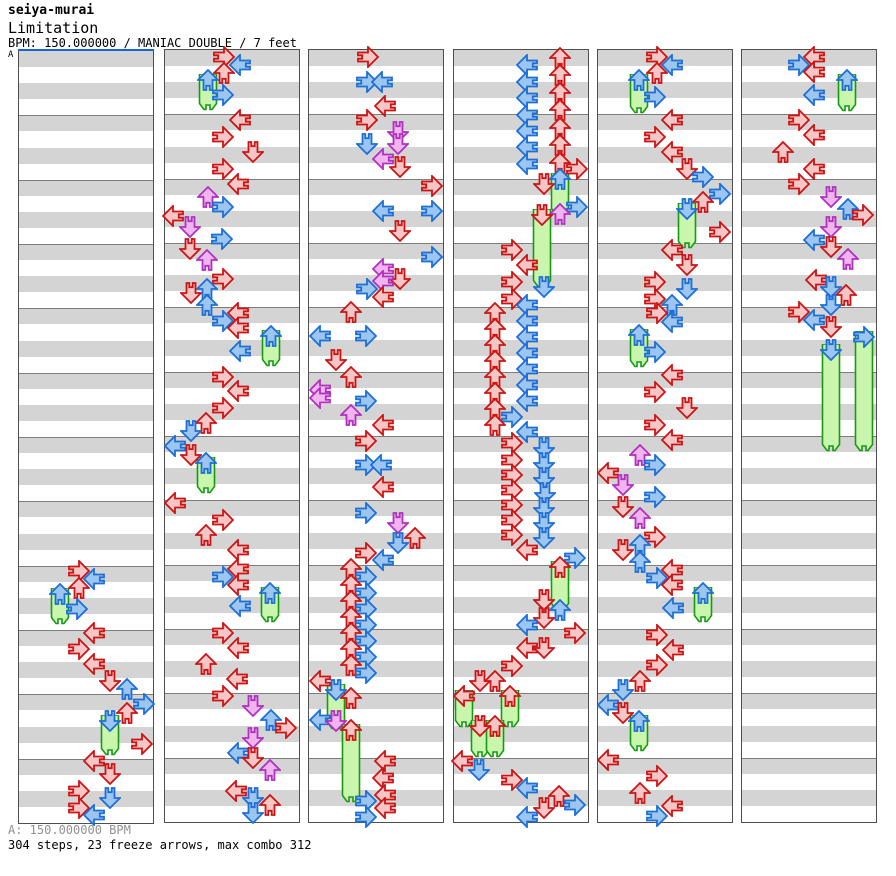 The image size is (896, 876). What do you see at coordinates (51, 10) in the screenshot?
I see `artist-name: seiya-murai` at bounding box center [51, 10].